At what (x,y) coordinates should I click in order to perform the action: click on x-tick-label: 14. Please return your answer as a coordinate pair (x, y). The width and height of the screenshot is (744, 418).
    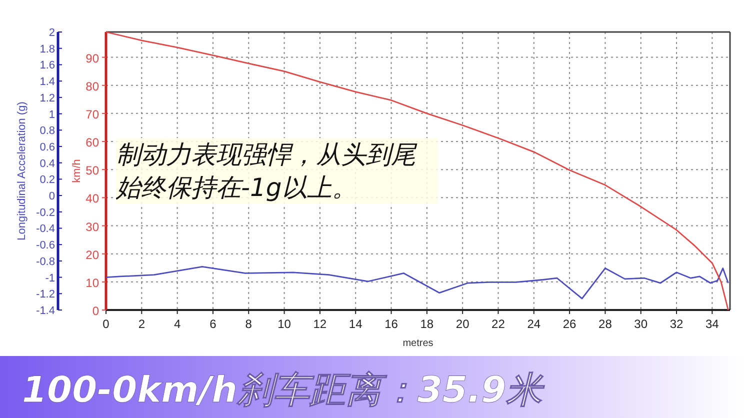
    Looking at the image, I should click on (355, 324).